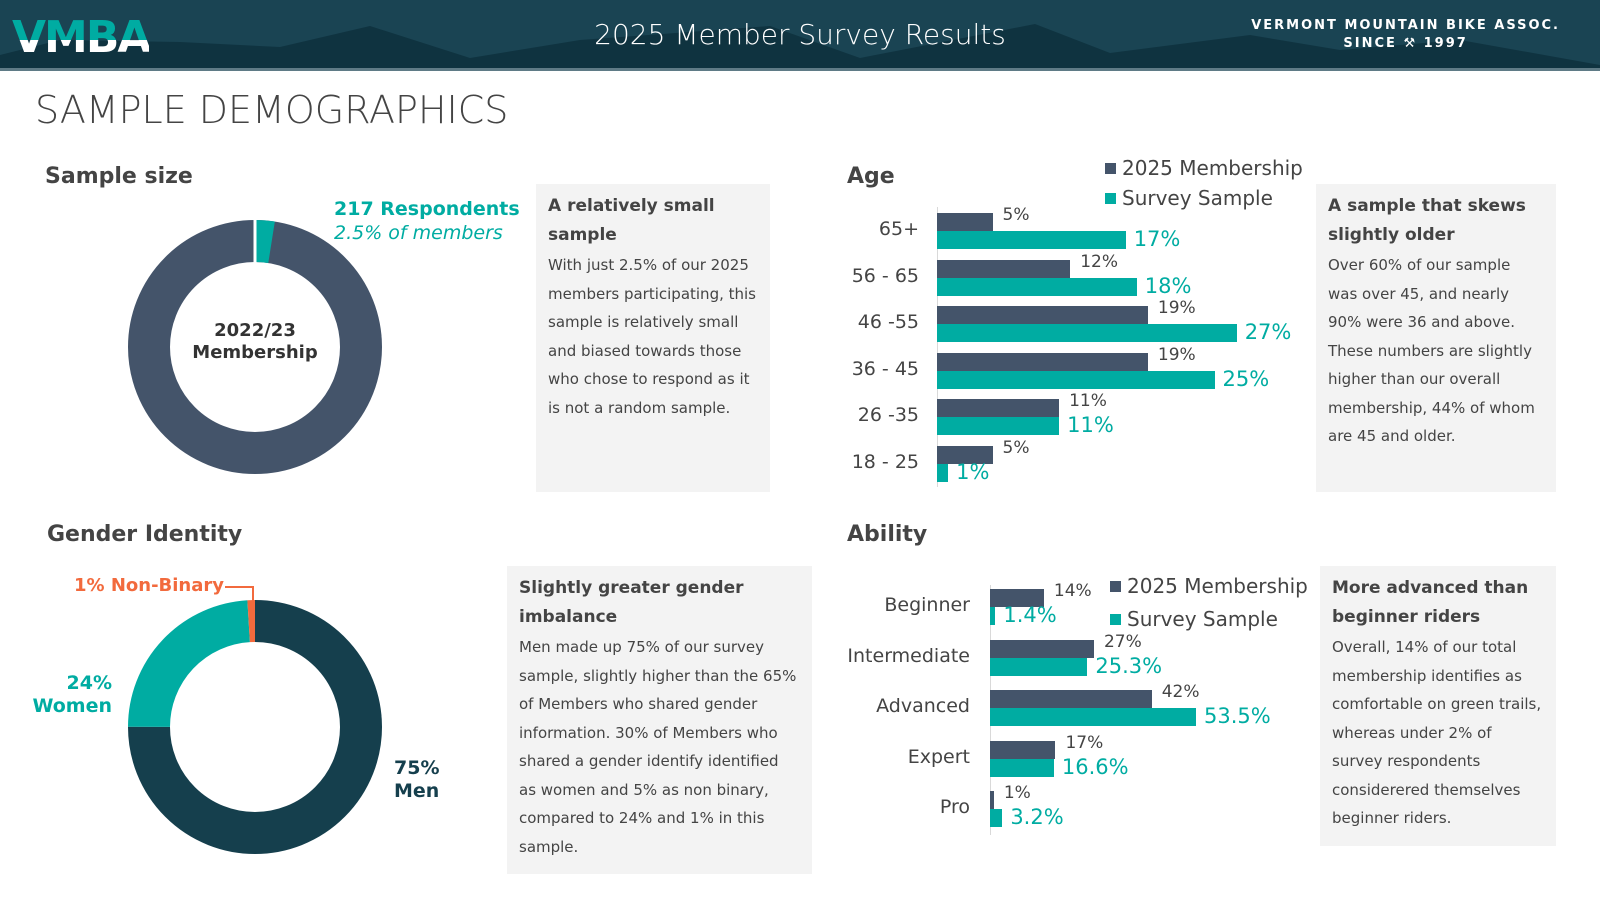  What do you see at coordinates (272, 110) in the screenshot?
I see `page-title: SAMPLE DEMOGRAPHICS` at bounding box center [272, 110].